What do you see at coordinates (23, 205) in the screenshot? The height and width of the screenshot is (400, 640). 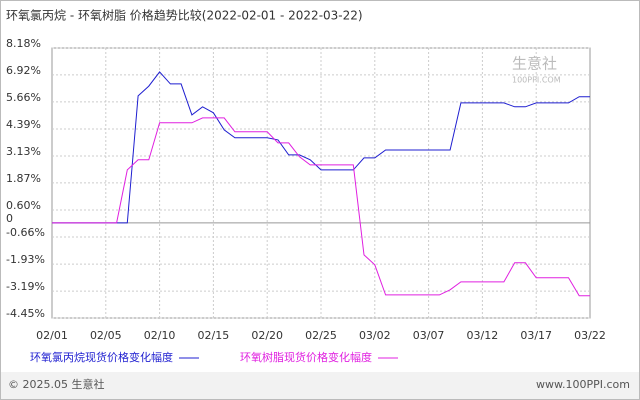 I see `y-tick-label: 0.60%` at bounding box center [23, 205].